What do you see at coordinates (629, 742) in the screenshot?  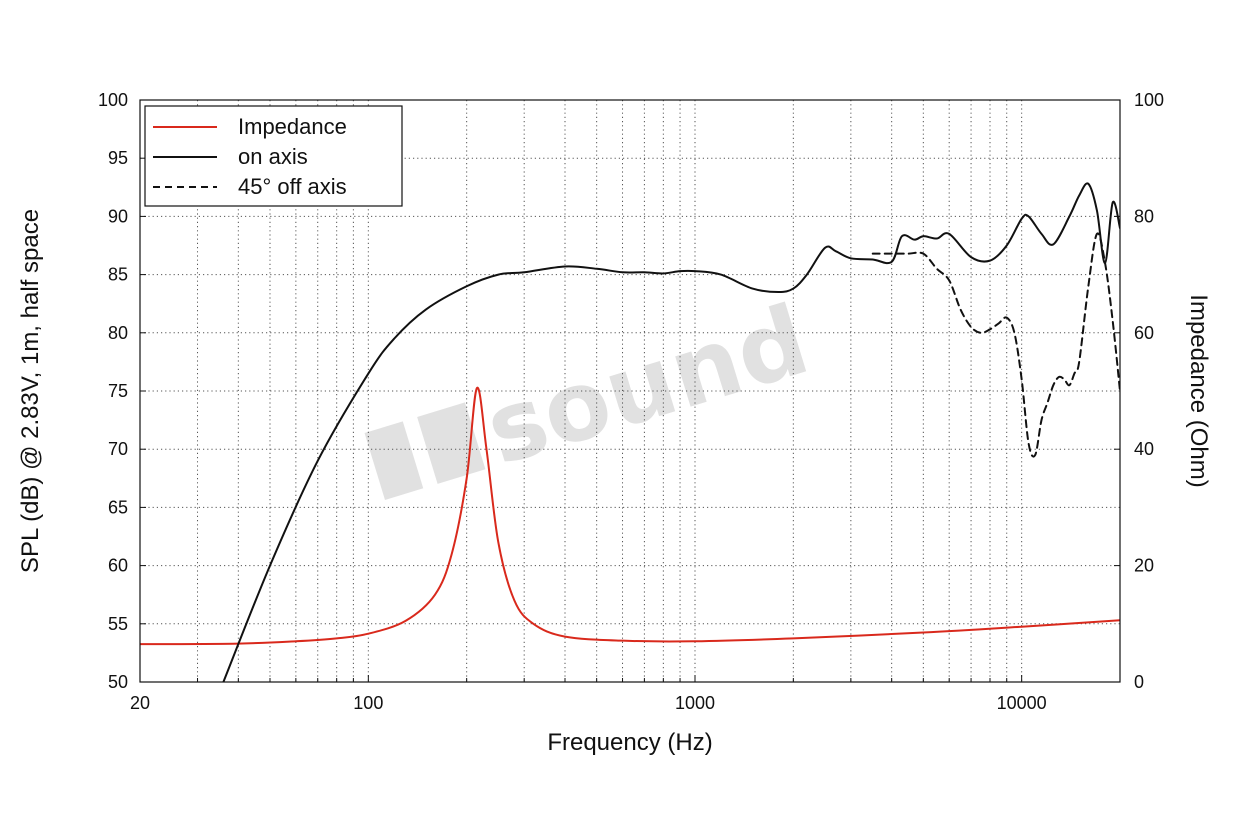 I see `x-axis-title: Frequency (Hz)` at bounding box center [629, 742].